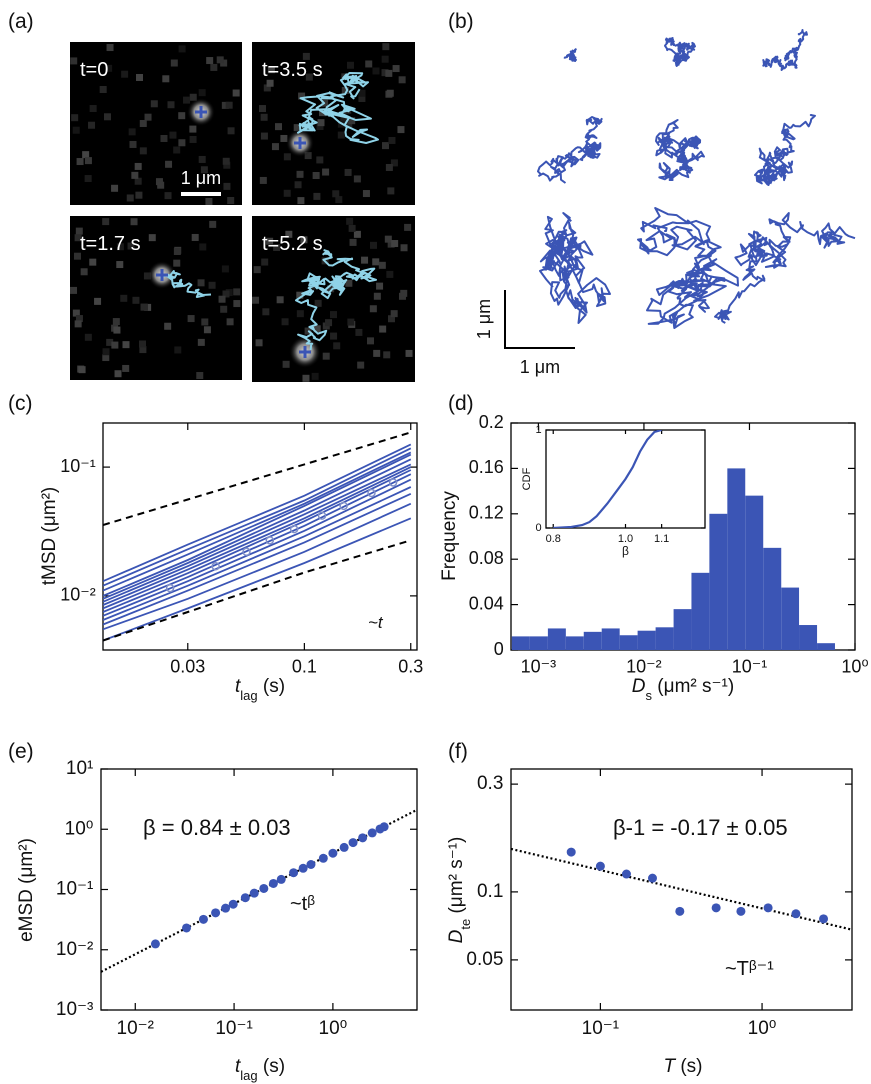 The image size is (871, 1084). Describe the element at coordinates (217, 827) in the screenshot. I see `annotation: β = 0.84 ± 0.03` at that location.